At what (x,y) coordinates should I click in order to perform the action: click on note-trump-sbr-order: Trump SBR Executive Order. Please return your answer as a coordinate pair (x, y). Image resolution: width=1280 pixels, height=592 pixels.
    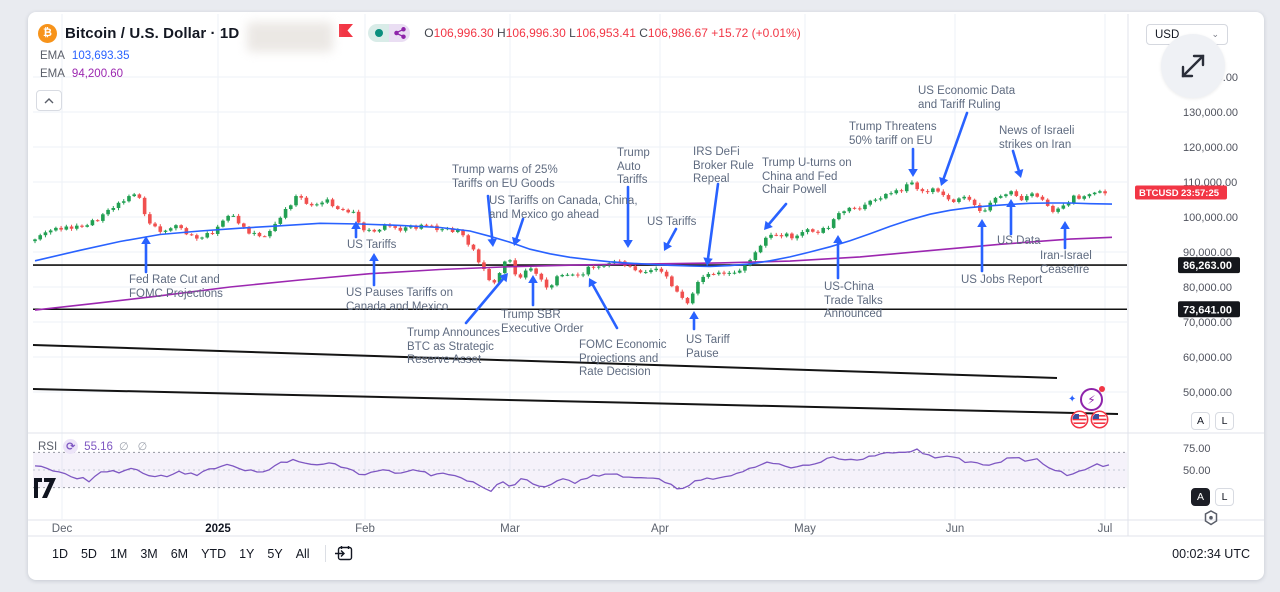
    Looking at the image, I should click on (542, 322).